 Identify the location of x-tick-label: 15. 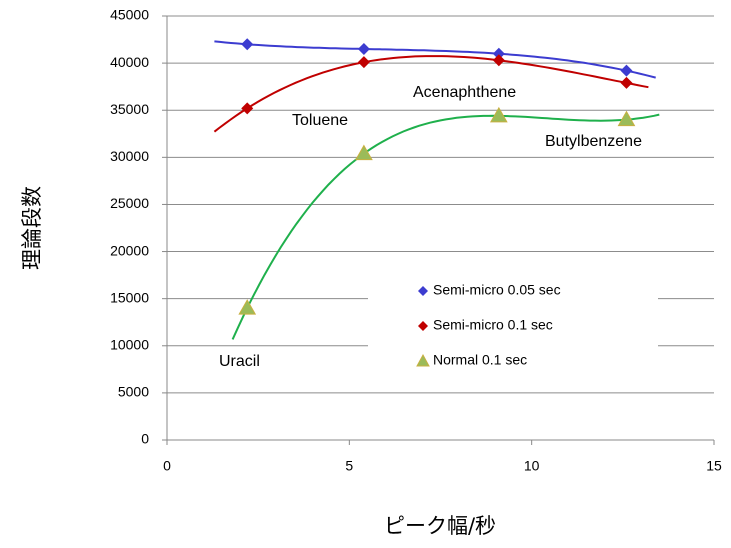
(714, 466).